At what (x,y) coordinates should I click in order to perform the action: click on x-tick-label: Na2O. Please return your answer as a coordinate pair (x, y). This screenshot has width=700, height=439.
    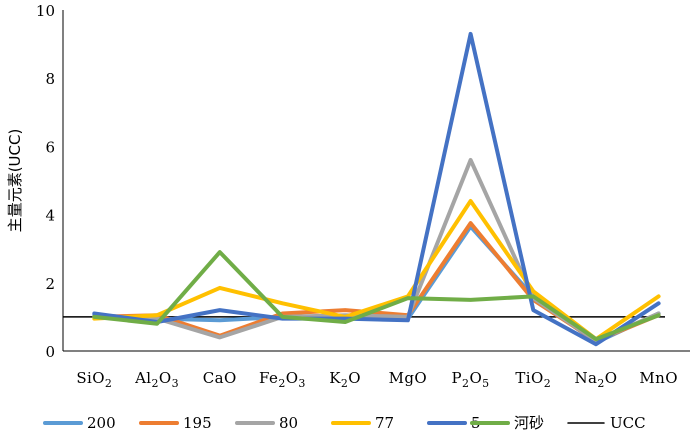
    Looking at the image, I should click on (595, 379).